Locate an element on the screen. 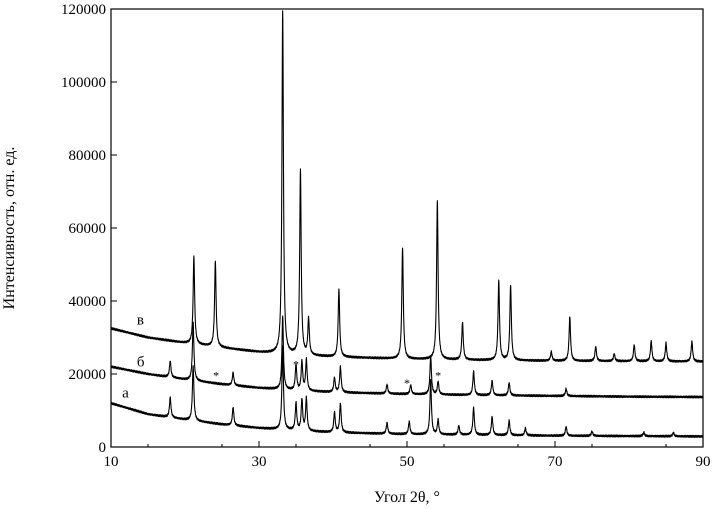 This screenshot has height=509, width=714. x-tick-label: 10 is located at coordinates (111, 462).